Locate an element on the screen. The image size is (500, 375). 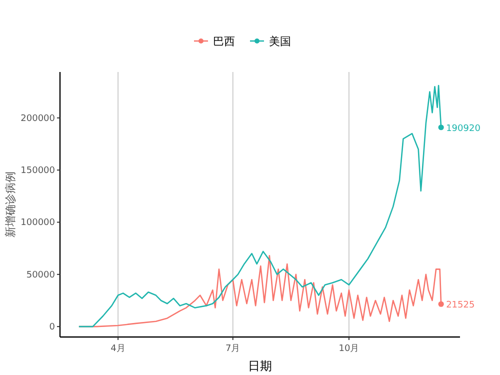
y-tick-label: 100000 is located at coordinates (38, 223).